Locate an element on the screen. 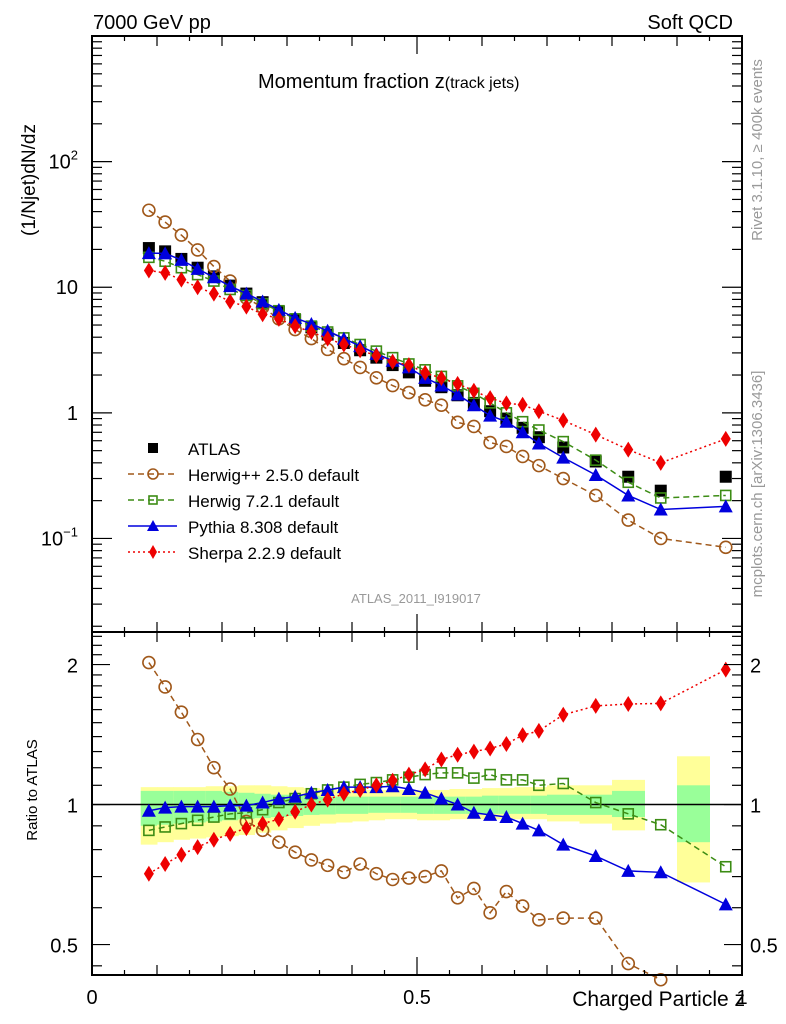 Image resolution: width=786 pixels, height=1024 pixels. main-y-tick-label: 10 is located at coordinates (67, 288).